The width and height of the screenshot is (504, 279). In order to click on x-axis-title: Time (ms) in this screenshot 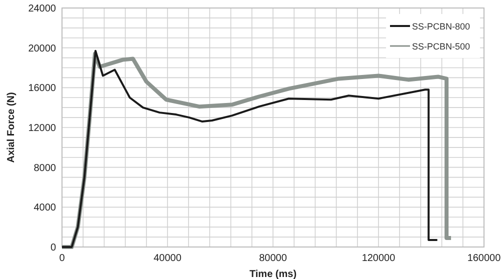, I will do `click(273, 274)`.